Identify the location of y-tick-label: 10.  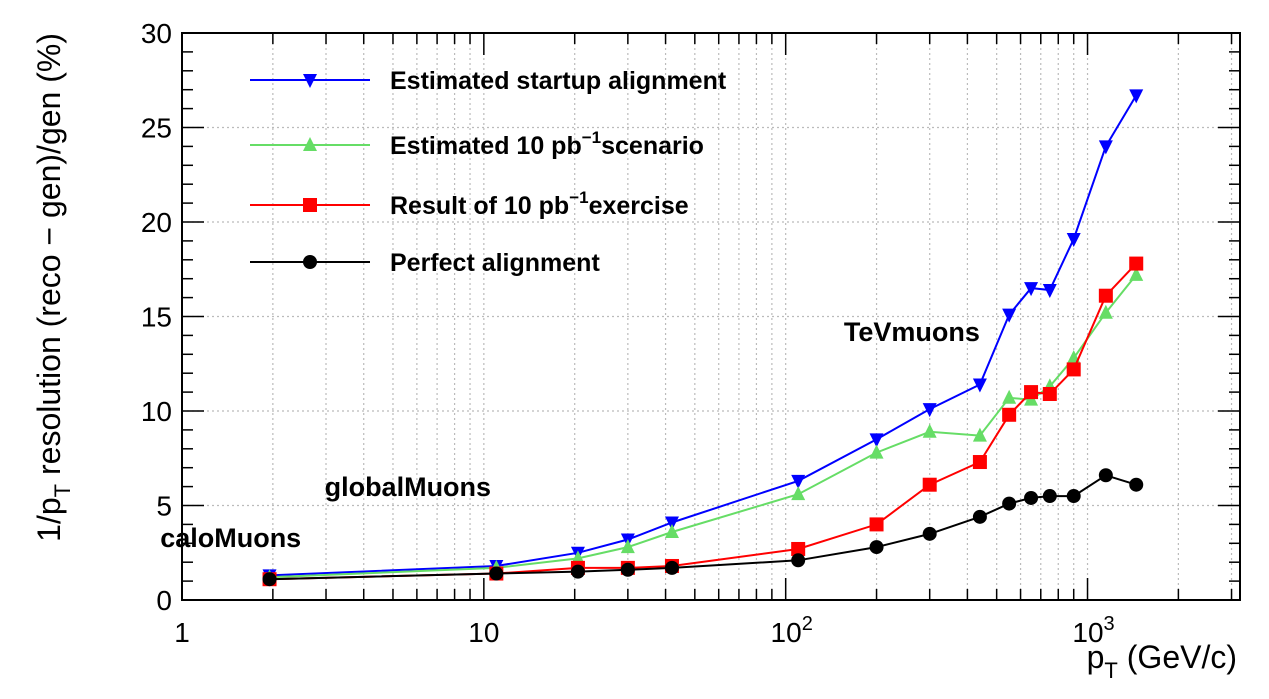
(156, 411).